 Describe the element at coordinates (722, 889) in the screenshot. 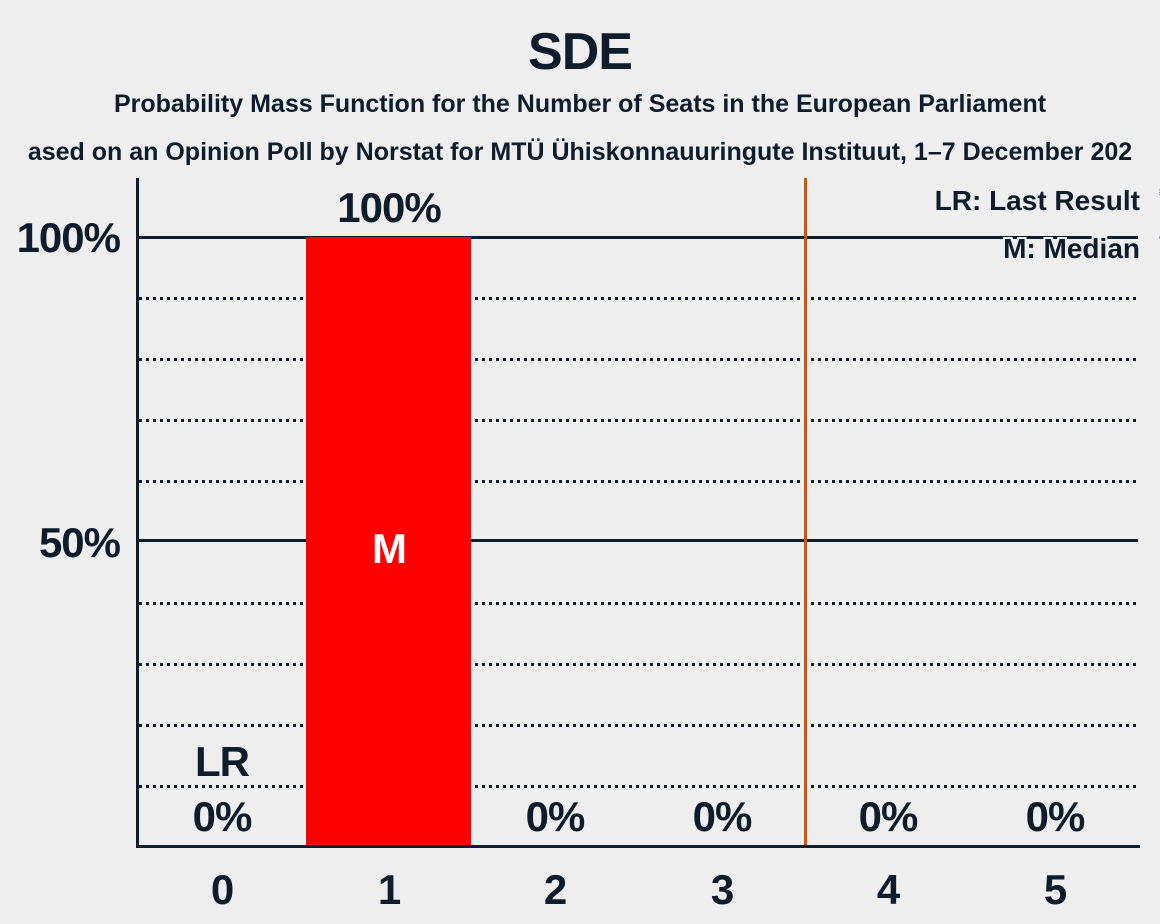

I see `x-tick-3: 3` at that location.